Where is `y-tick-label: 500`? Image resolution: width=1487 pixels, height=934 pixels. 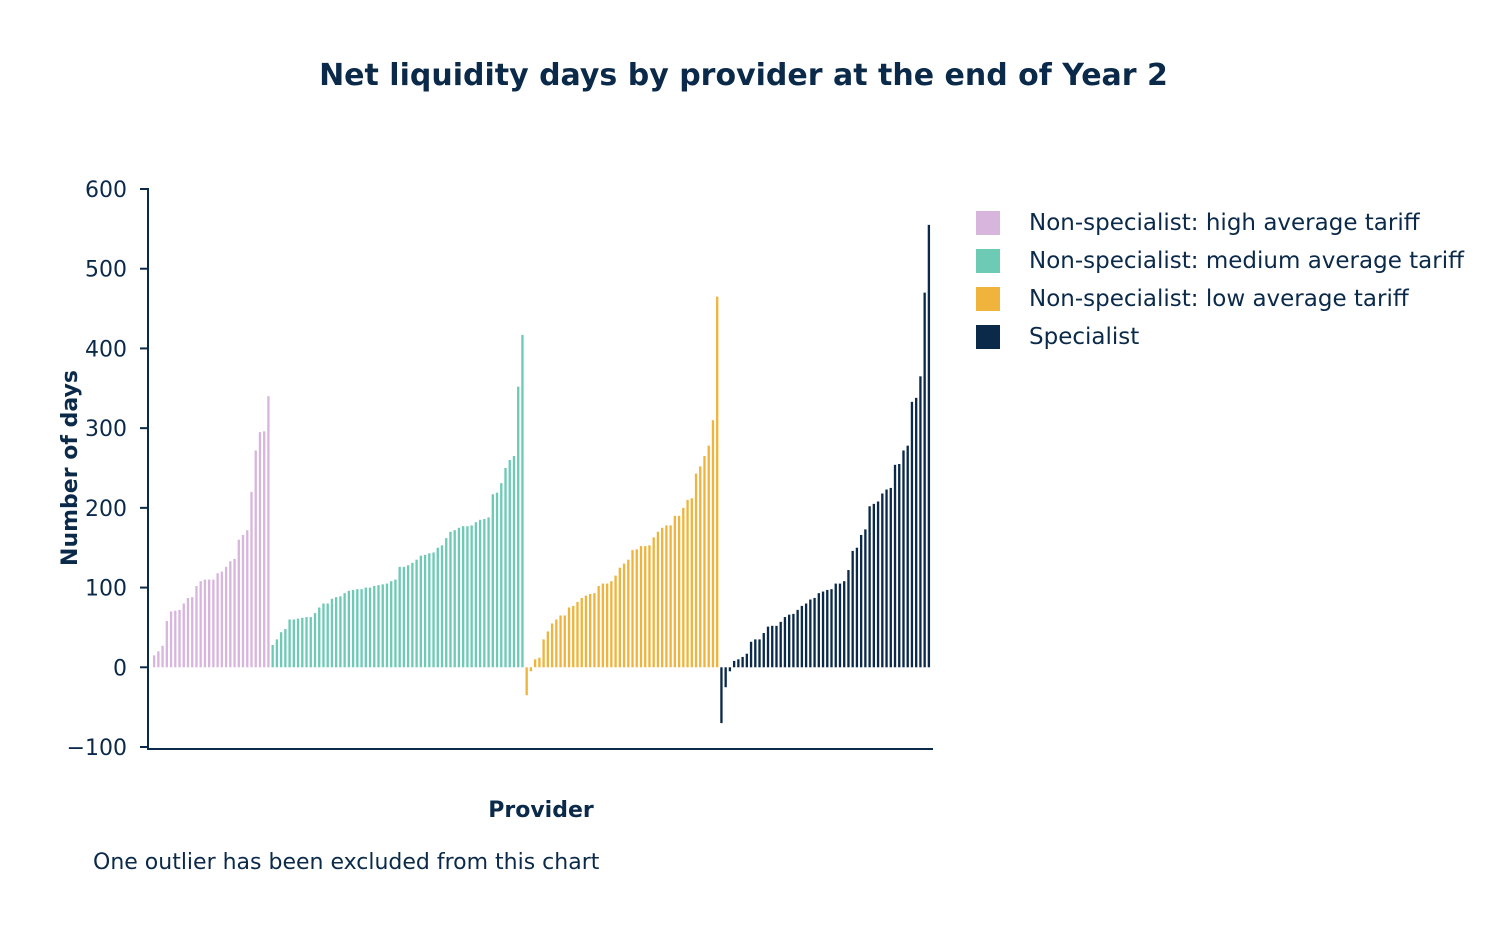
y-tick-label: 500 is located at coordinates (106, 270).